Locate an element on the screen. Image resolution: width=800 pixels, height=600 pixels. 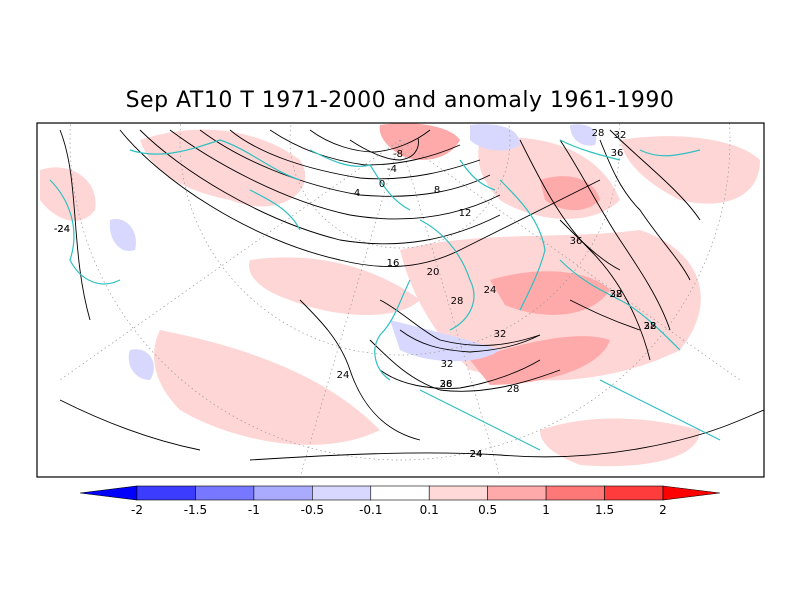
colorbar-arrow-left is located at coordinates (108, 493).